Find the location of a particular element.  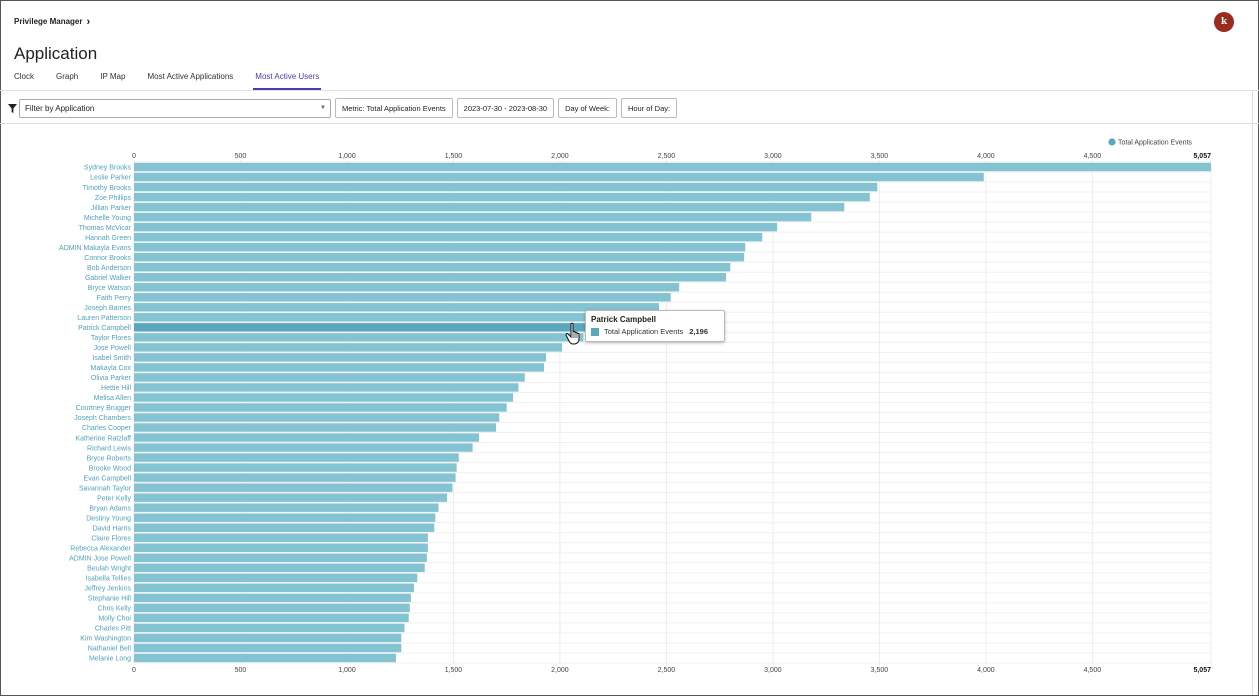

x-tick-label-bottom: 1,500 is located at coordinates (454, 670).